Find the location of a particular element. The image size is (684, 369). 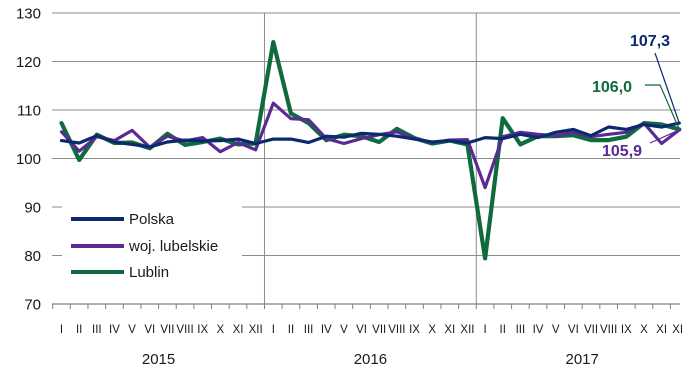

y-axis-ticks: 70 80 90 100 110 120 130 is located at coordinates (28, 160).